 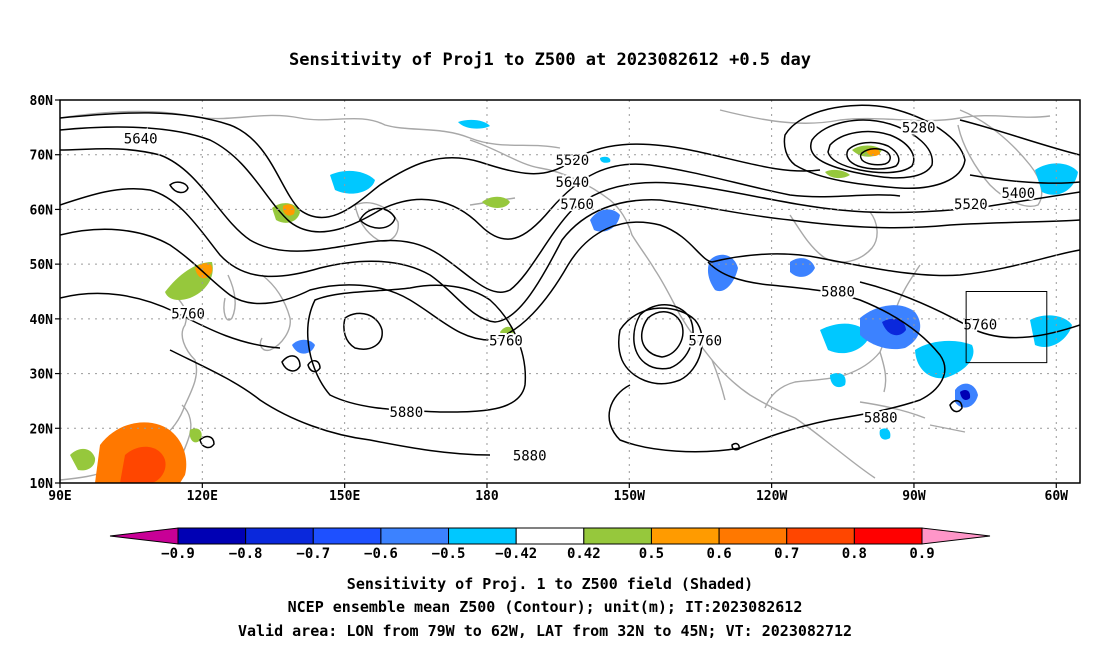 I want to click on shade-negative-east-coast-core, so click(x=894, y=327).